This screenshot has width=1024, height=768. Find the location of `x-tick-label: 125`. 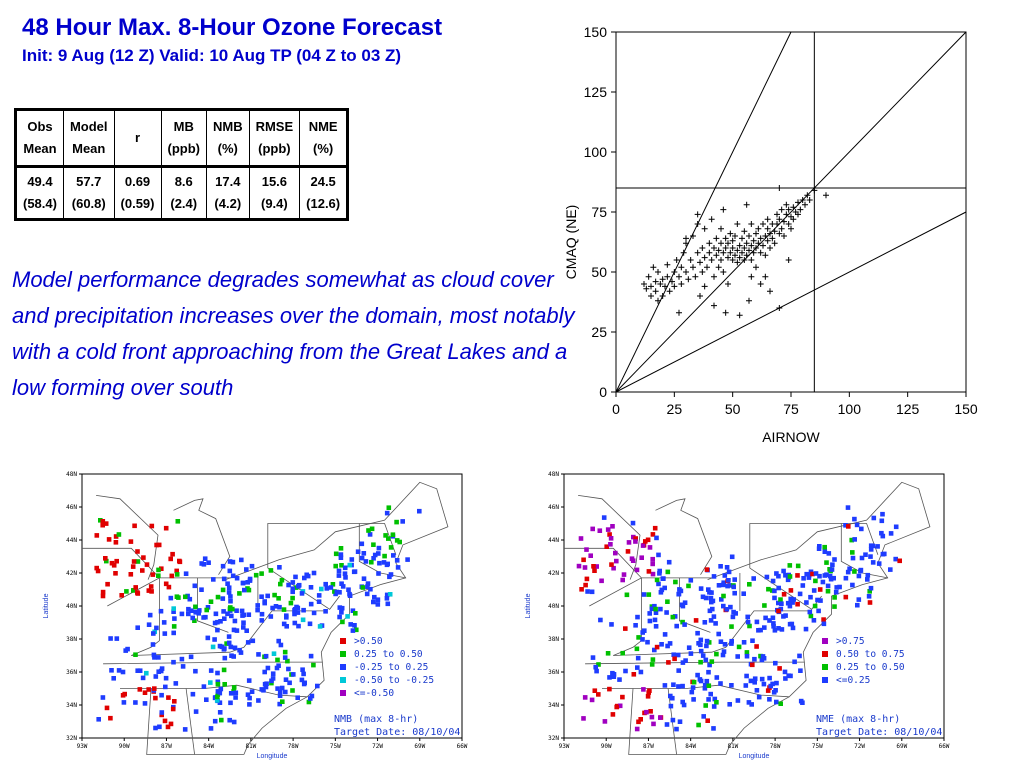

x-tick-label: 125 is located at coordinates (908, 409).